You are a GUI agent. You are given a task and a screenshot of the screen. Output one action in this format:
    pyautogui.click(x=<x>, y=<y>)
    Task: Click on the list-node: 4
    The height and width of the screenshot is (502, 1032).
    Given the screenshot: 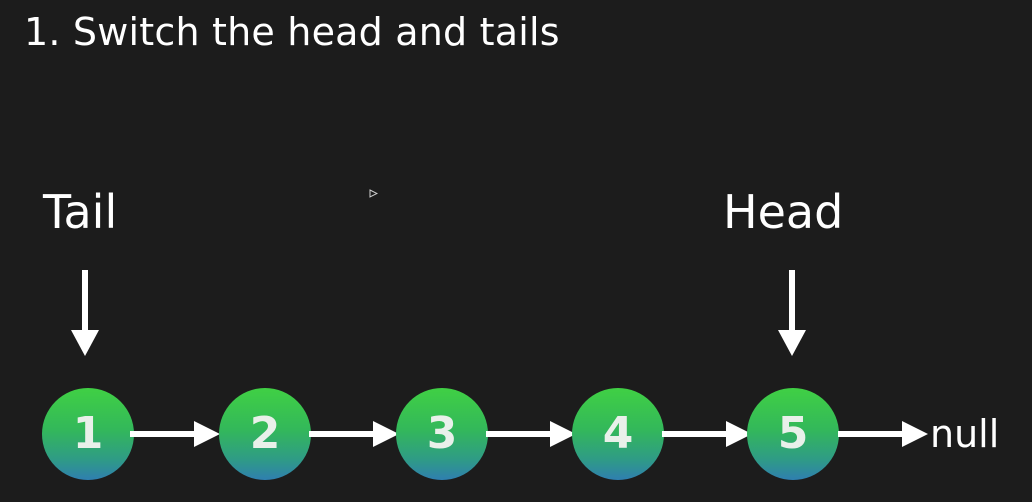 What is the action you would take?
    pyautogui.click(x=618, y=434)
    